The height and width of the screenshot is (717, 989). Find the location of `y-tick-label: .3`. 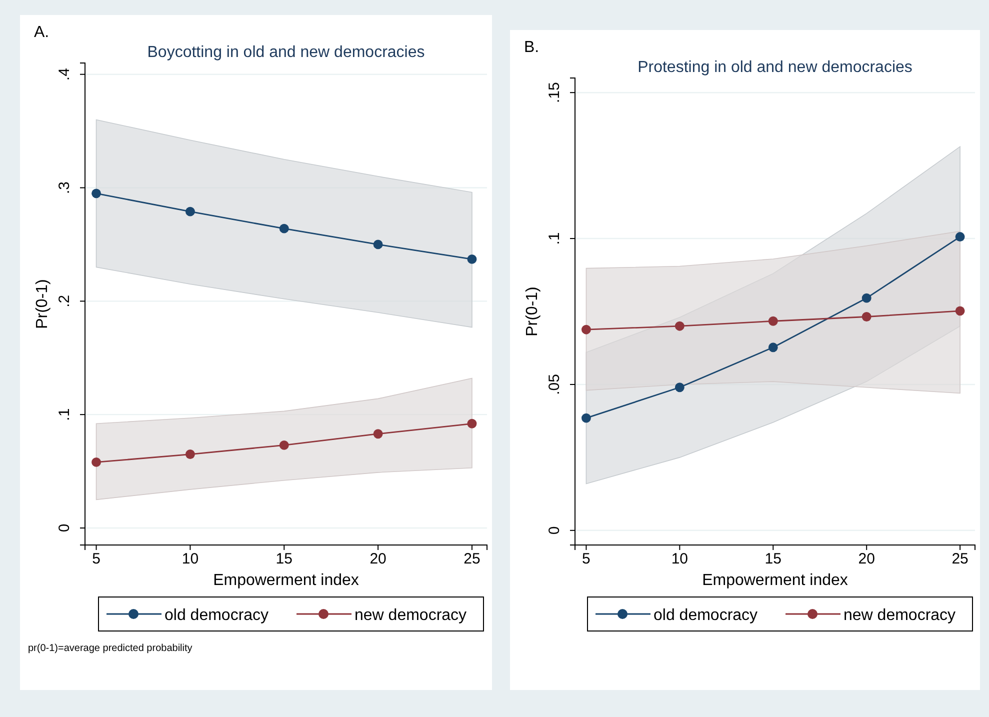

y-tick-label: .3 is located at coordinates (64, 187).